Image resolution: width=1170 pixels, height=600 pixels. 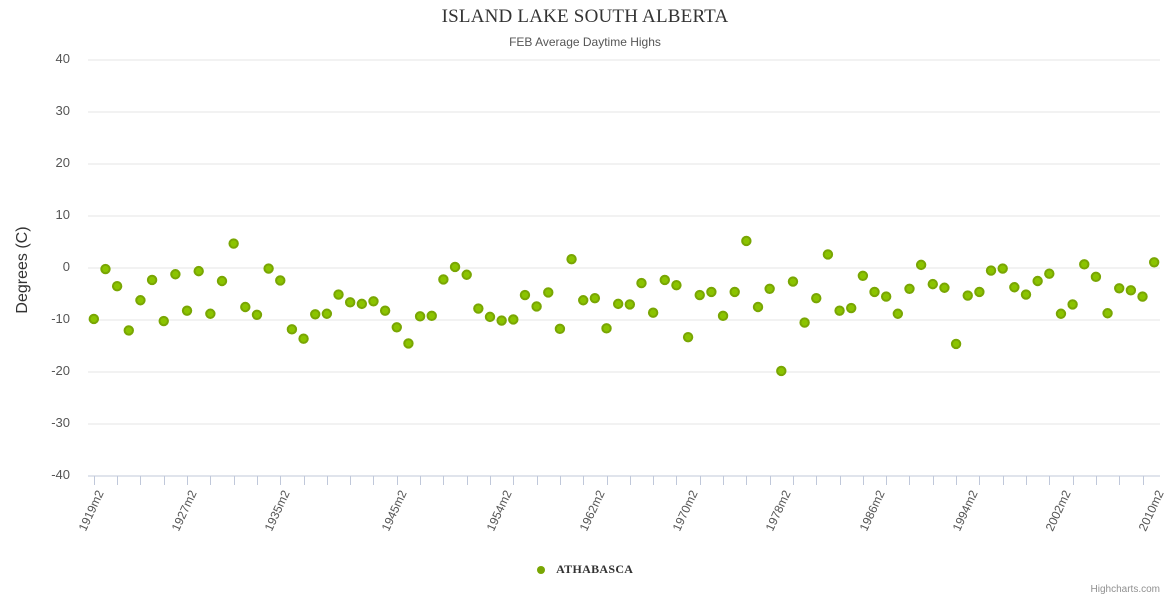 I want to click on legend-item-athabasca: ATHABASCA, so click(x=585, y=569).